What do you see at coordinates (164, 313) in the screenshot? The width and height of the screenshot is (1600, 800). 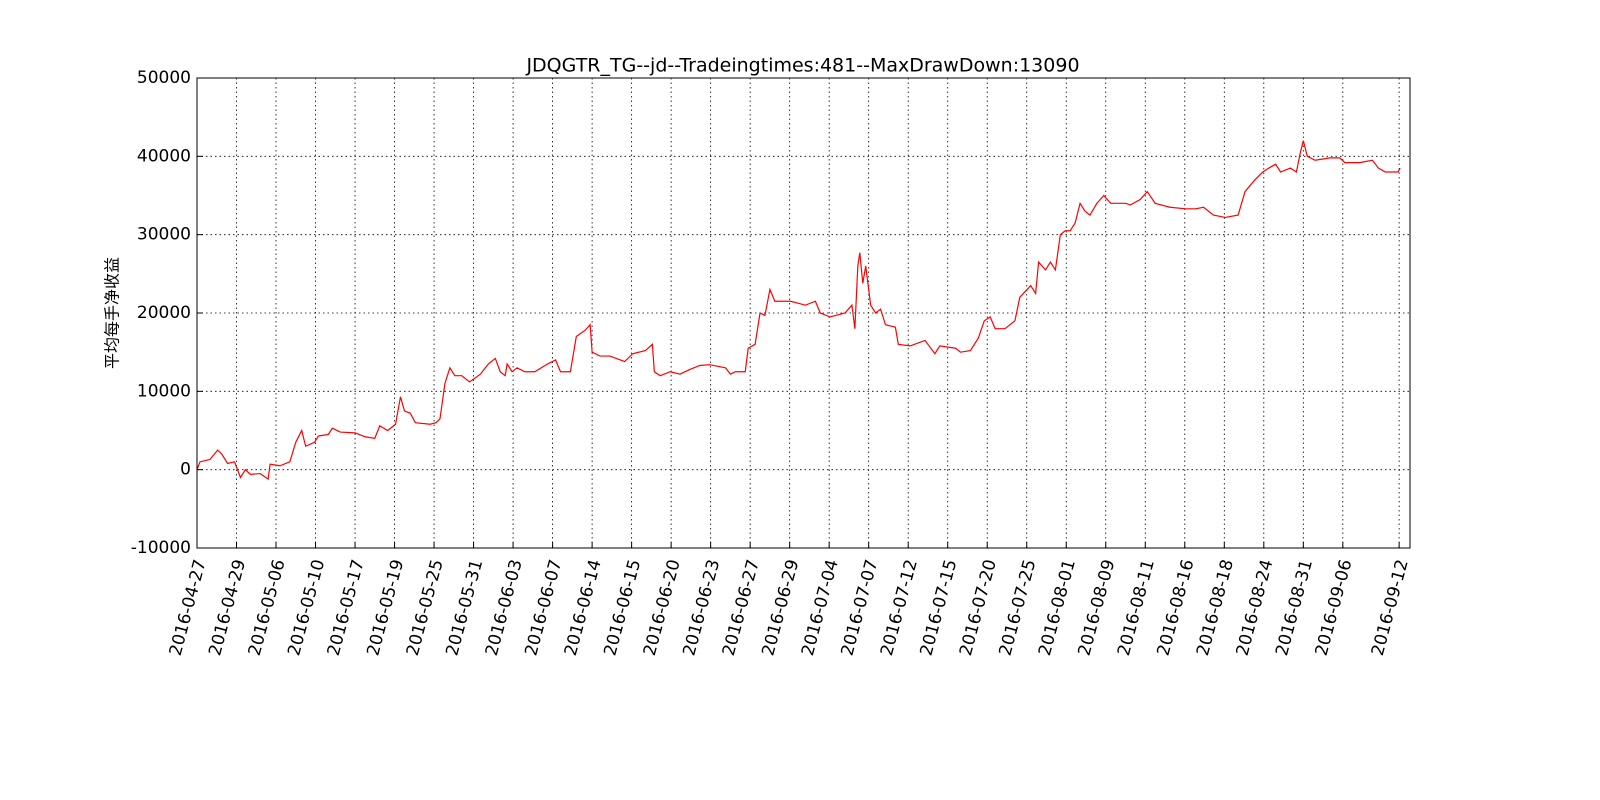 I see `y-tick-label: 20000` at bounding box center [164, 313].